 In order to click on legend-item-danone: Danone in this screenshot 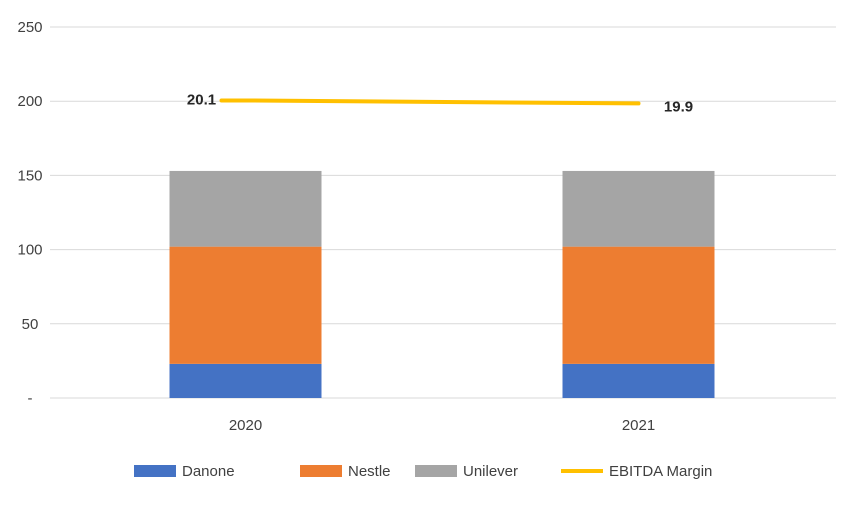, I will do `click(184, 471)`.